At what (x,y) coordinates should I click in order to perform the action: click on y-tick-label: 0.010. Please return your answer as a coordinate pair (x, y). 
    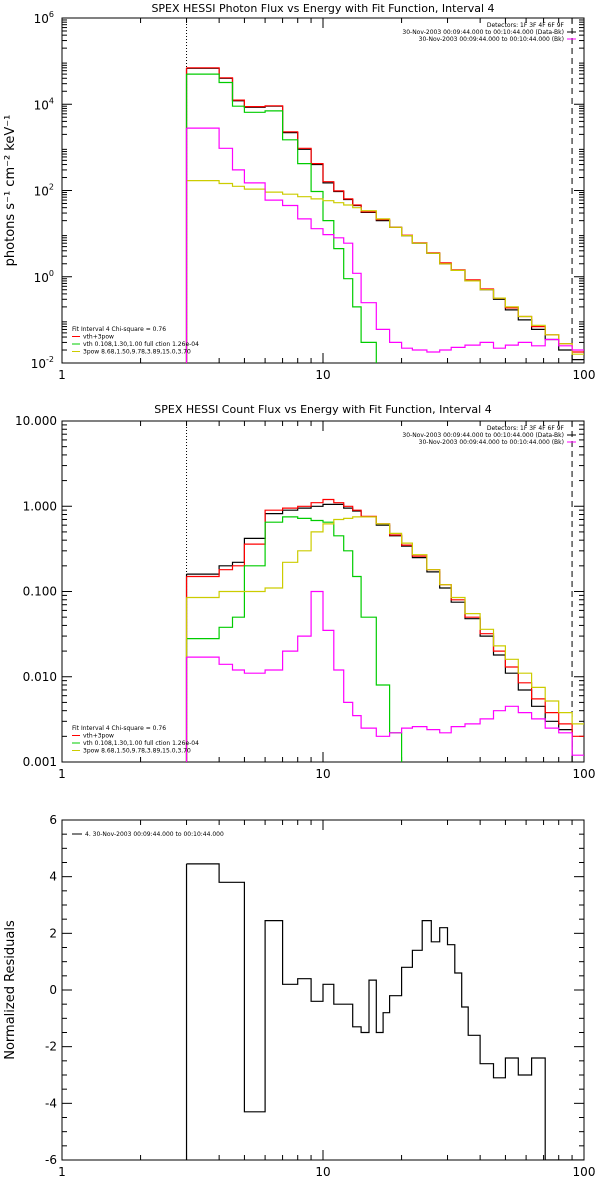
    Looking at the image, I should click on (40, 677).